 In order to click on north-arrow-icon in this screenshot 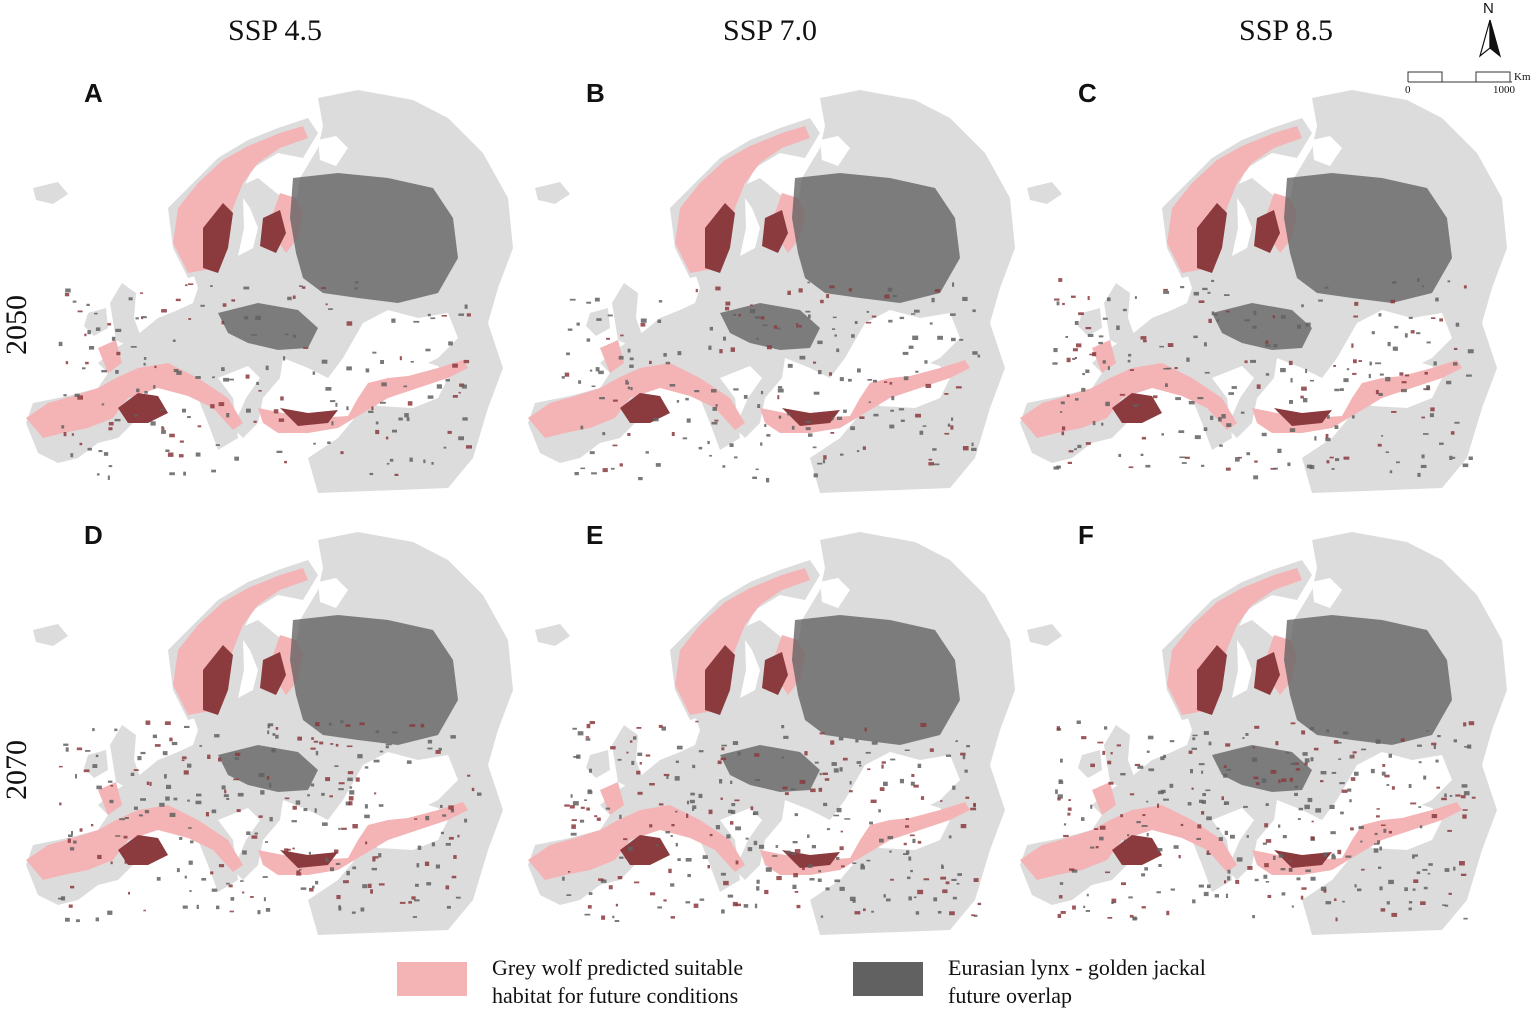, I will do `click(1490, 38)`.